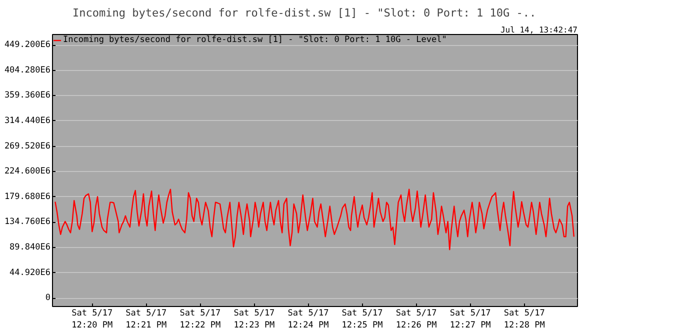 This screenshot has width=686, height=333. I want to click on chart-title: Incoming bytes/second for rolfe-dist.sw [1] - "Slot: 0 Port: 1 10G -.., so click(304, 13).